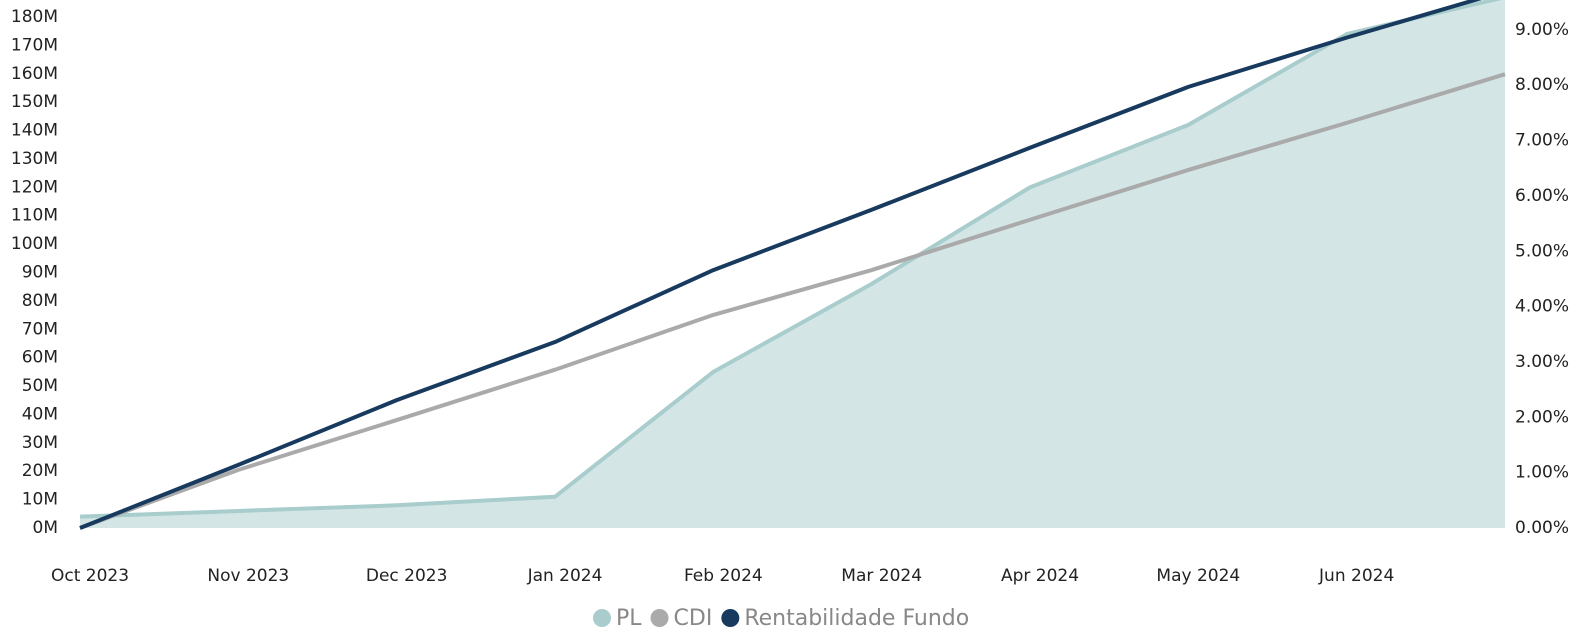  Describe the element at coordinates (1542, 307) in the screenshot. I see `y2-tick-label: 4.00%` at that location.